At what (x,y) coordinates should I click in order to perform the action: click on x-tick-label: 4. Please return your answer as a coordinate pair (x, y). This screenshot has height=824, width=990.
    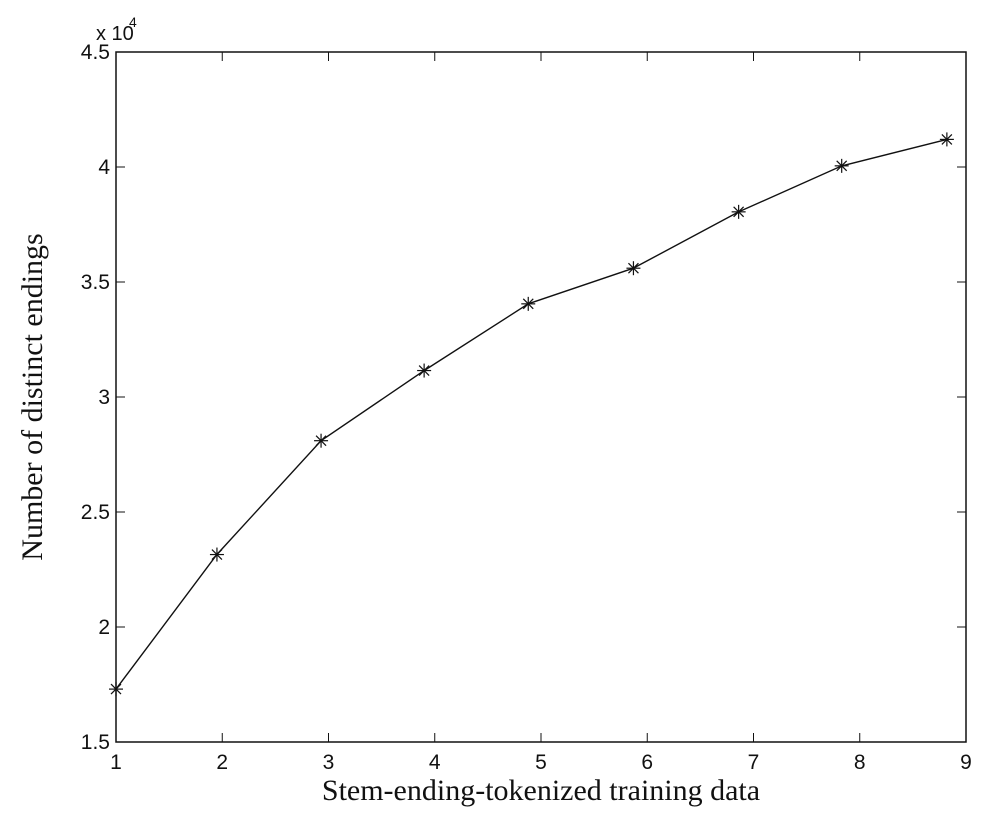
    Looking at the image, I should click on (435, 762).